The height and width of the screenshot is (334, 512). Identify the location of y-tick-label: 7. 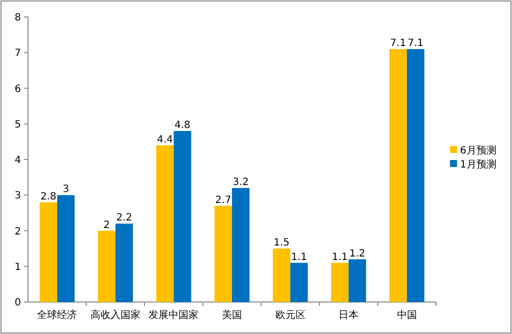
(17, 54).